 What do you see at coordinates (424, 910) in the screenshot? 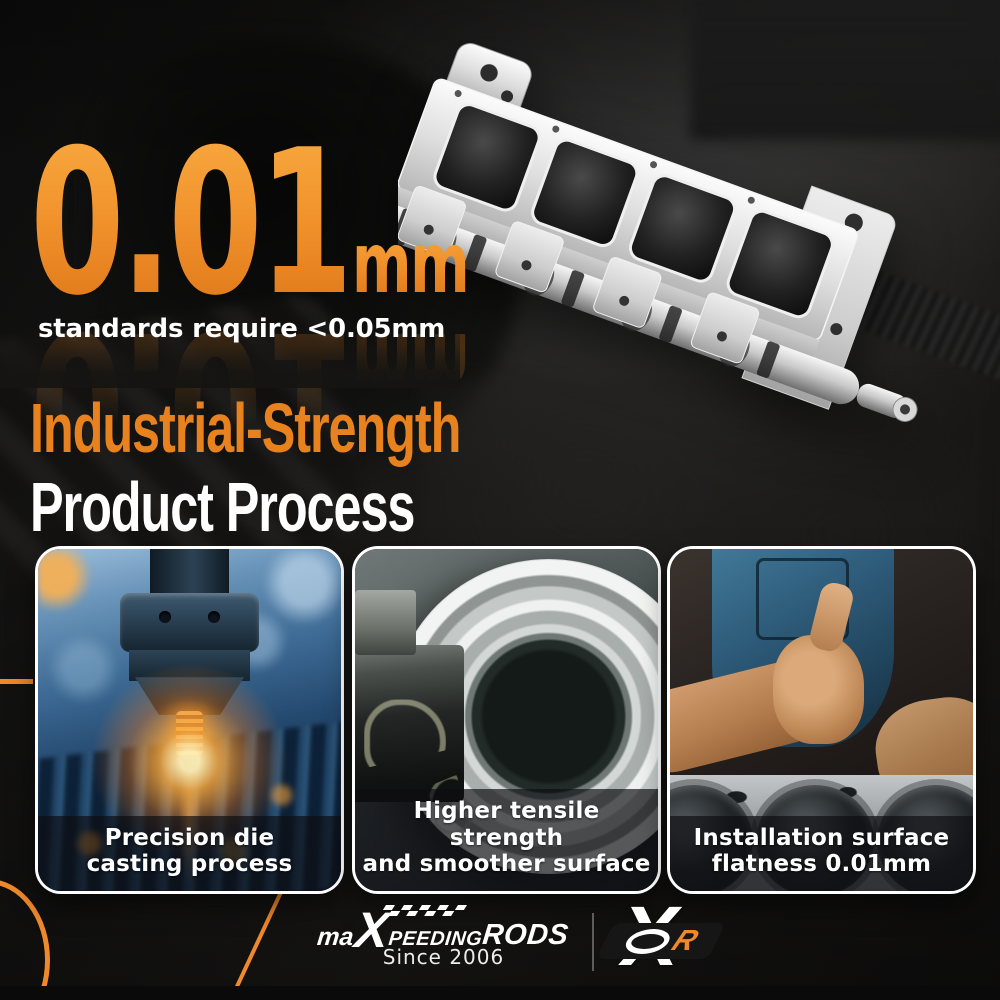
I see `checkered-flag-icon` at bounding box center [424, 910].